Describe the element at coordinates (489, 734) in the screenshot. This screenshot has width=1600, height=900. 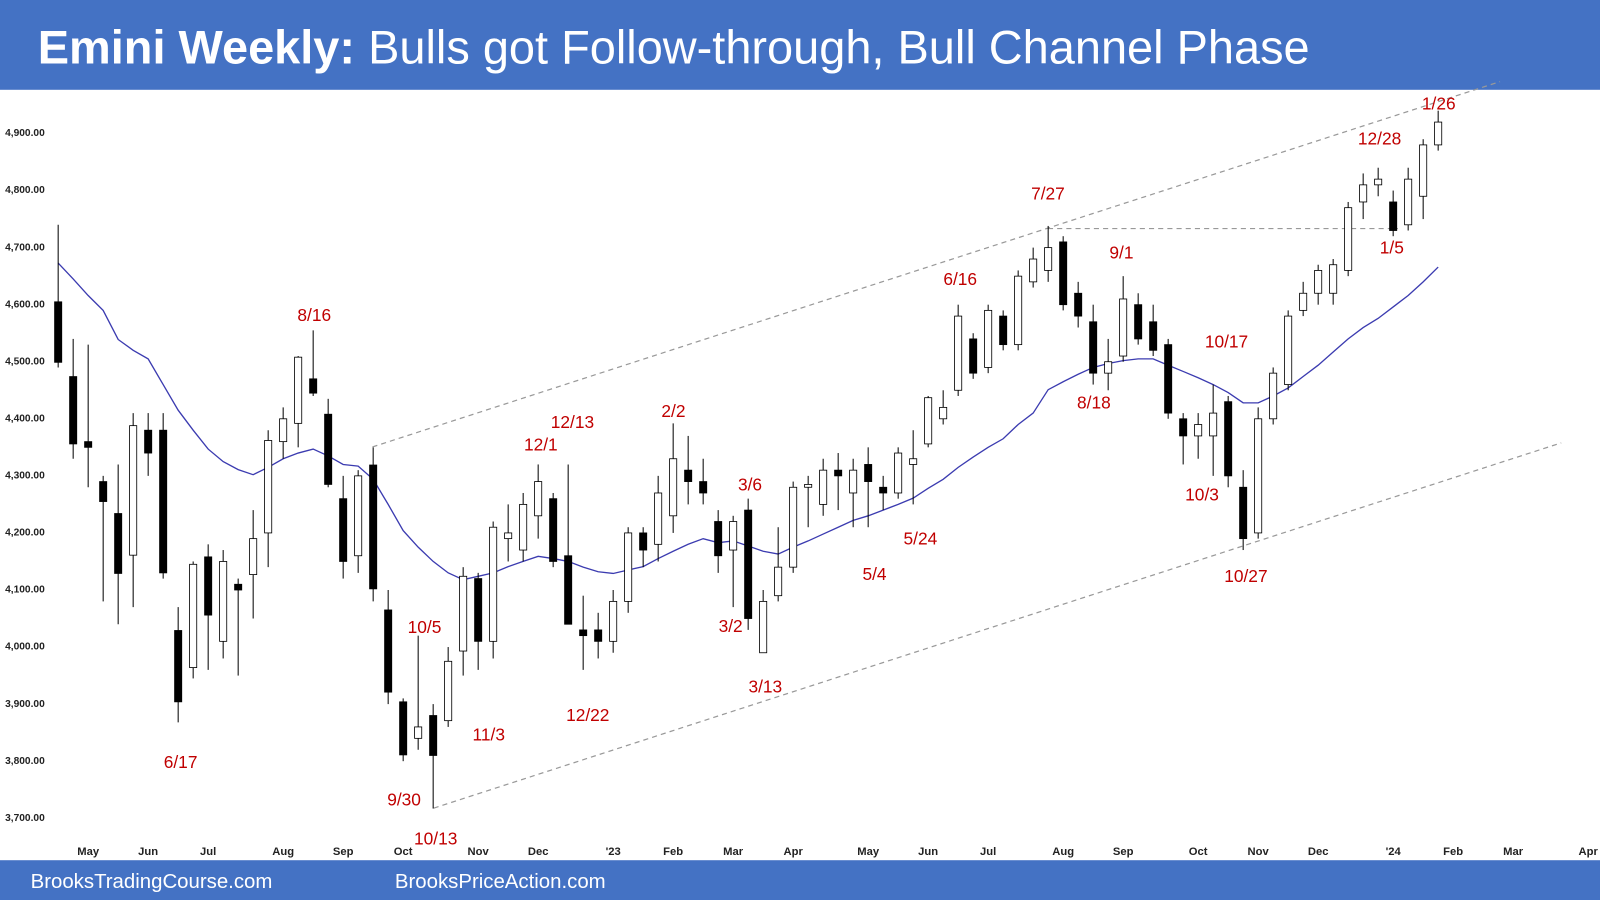
I see `annotation: 11/3` at that location.